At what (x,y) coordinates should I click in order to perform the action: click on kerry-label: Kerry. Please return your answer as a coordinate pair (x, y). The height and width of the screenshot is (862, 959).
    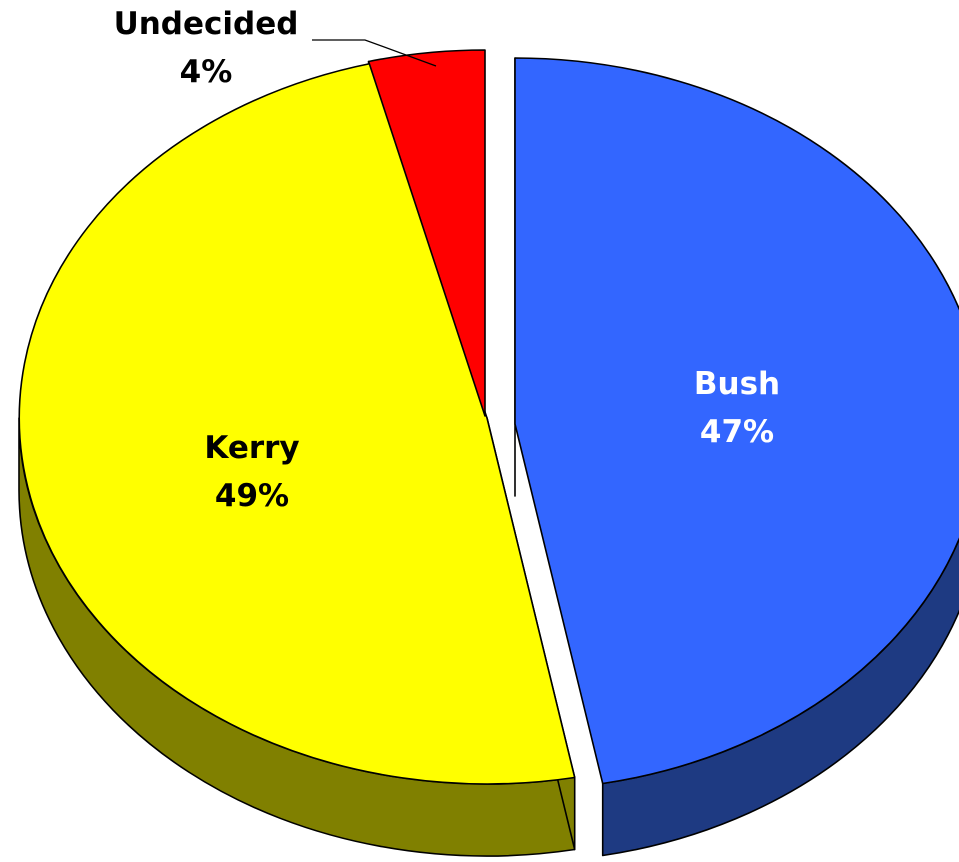
    Looking at the image, I should click on (251, 448).